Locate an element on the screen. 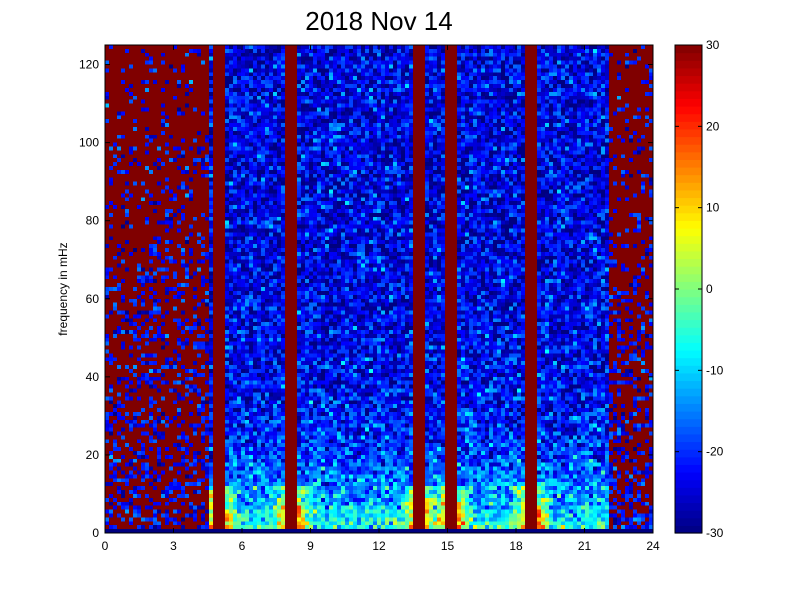  y-tick-label: 0 is located at coordinates (95, 533).